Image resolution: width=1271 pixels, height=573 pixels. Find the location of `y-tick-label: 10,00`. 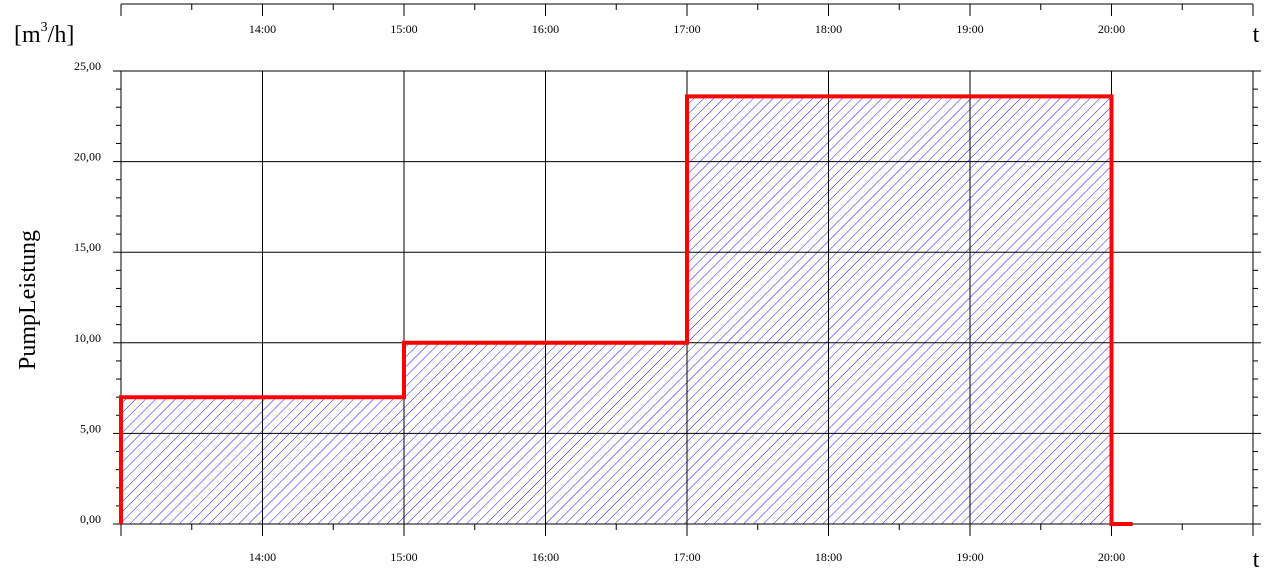

y-tick-label: 10,00 is located at coordinates (87, 338).